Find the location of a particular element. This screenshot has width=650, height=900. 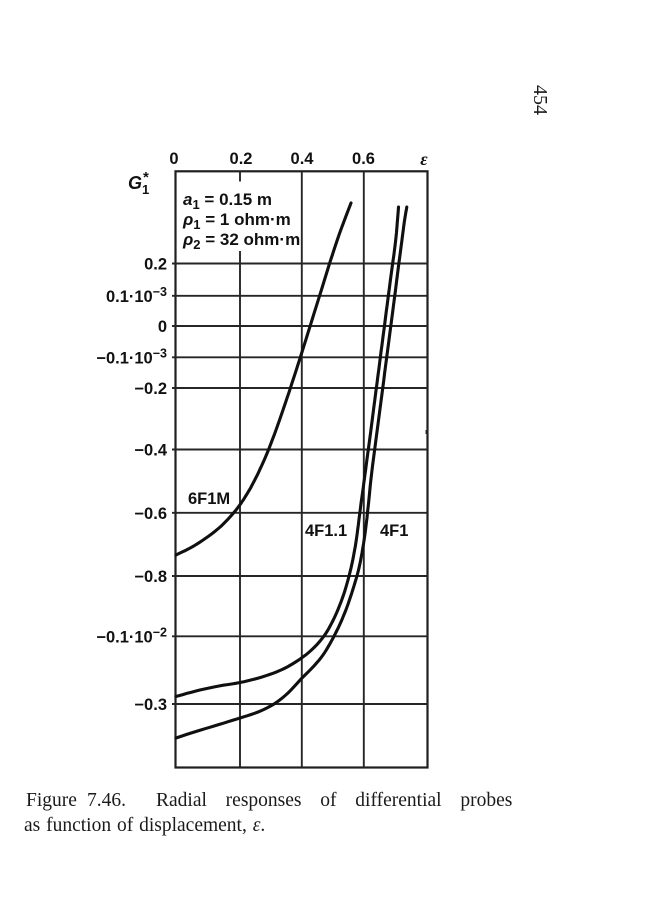

svg-text: 0.4 is located at coordinates (303, 159).